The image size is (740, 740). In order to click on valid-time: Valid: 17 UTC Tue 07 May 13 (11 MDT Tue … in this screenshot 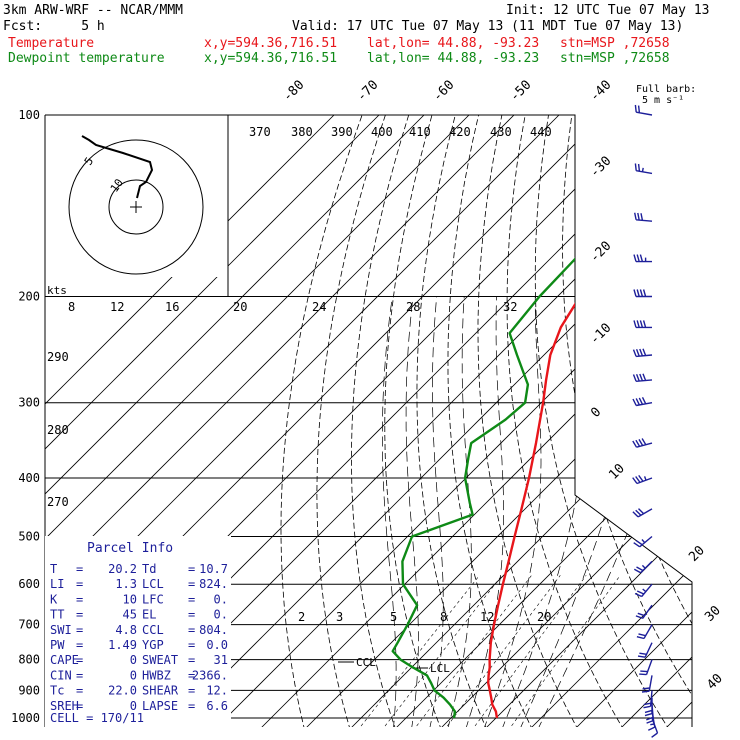, I will do `click(488, 26)`.